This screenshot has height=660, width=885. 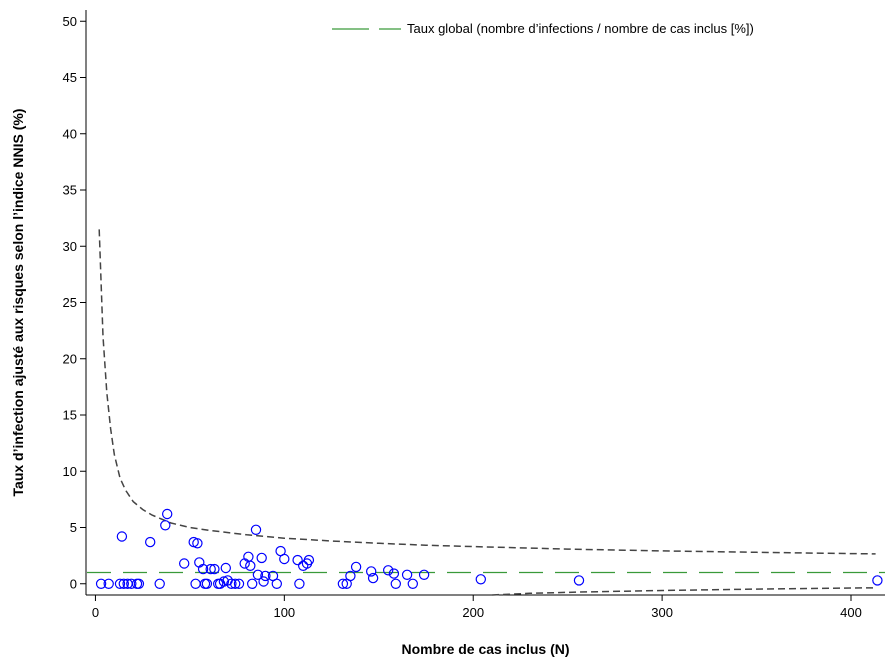 What do you see at coordinates (70, 77) in the screenshot?
I see `y-tick-label: 45` at bounding box center [70, 77].